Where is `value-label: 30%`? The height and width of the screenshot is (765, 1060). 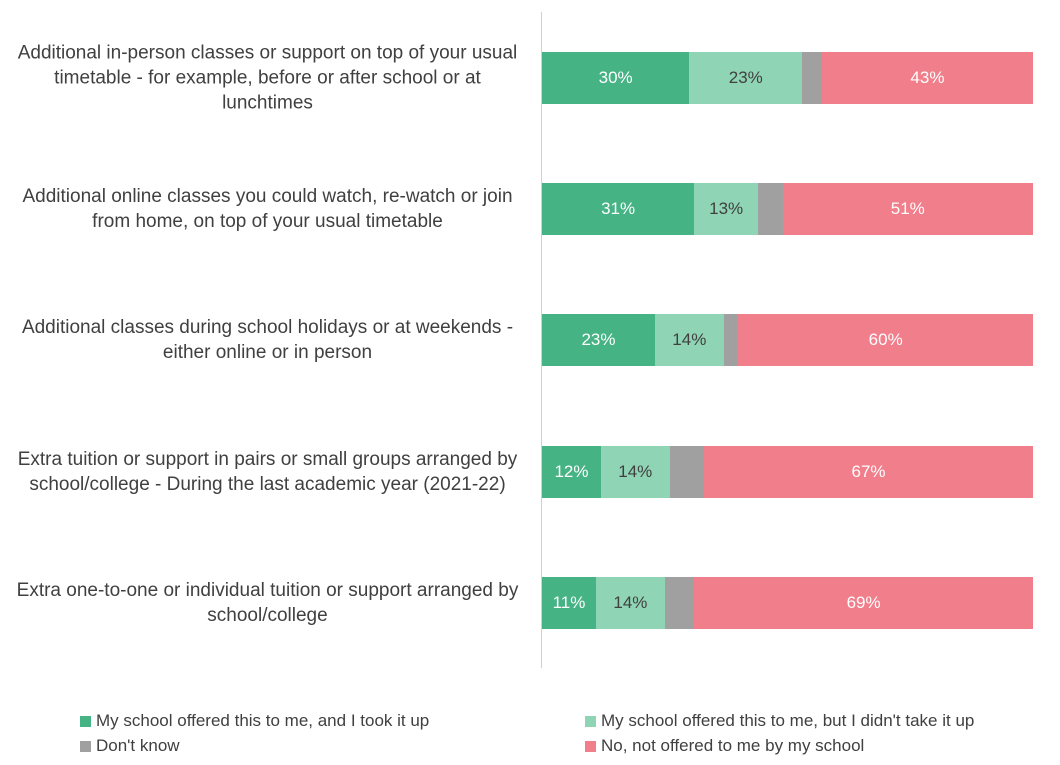
value-label: 30% is located at coordinates (615, 77).